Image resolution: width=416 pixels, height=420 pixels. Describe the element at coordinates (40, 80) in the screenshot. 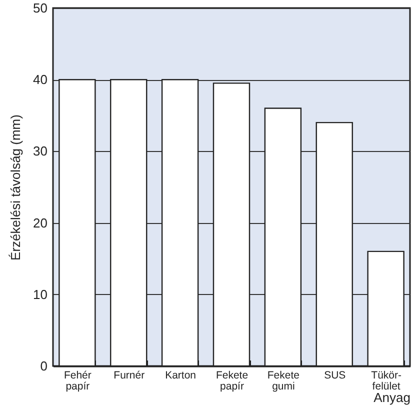

I see `y-tick-label: 40` at that location.